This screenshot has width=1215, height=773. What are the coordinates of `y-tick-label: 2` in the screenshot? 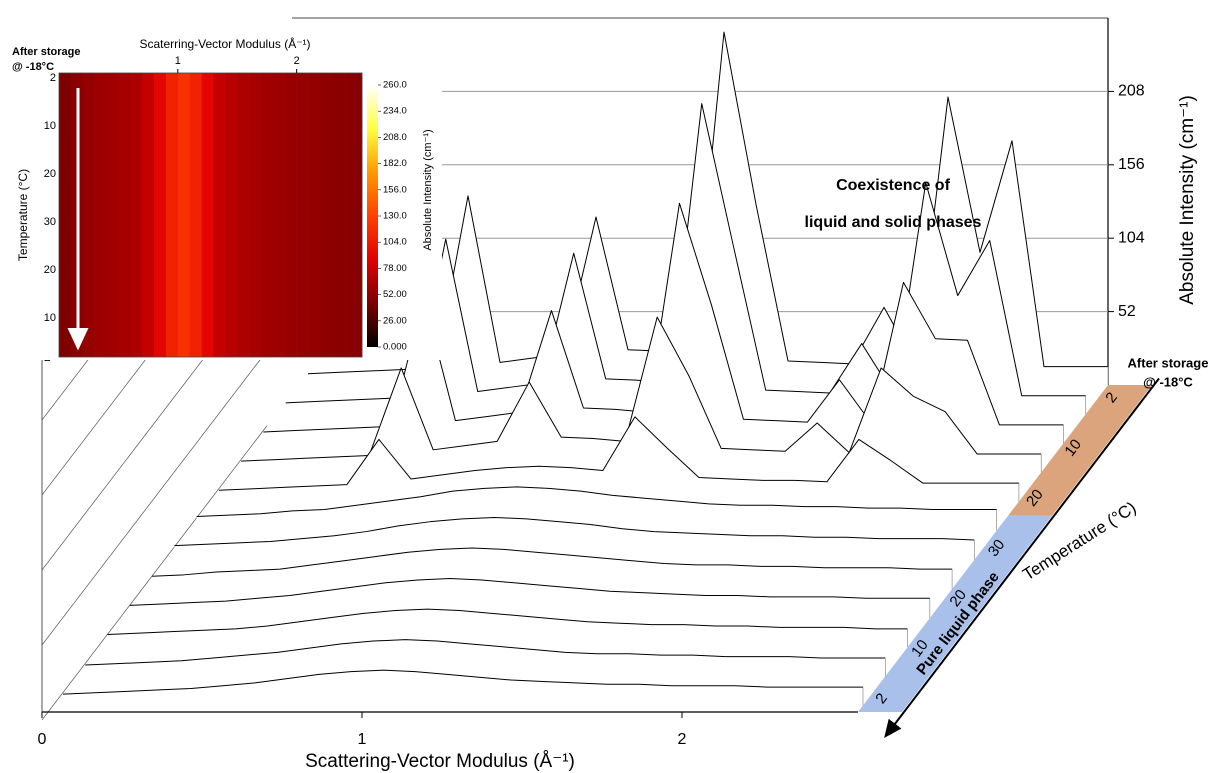 It's located at (53, 78).